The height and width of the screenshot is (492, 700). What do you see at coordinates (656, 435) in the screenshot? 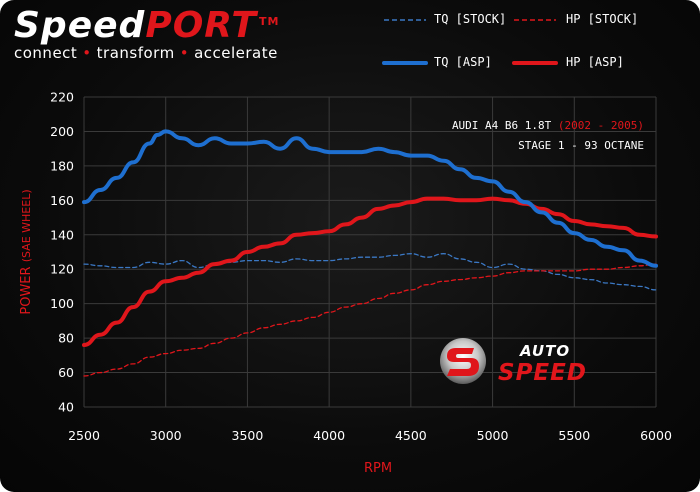
I see `x-tick-label: 6000` at bounding box center [656, 435].